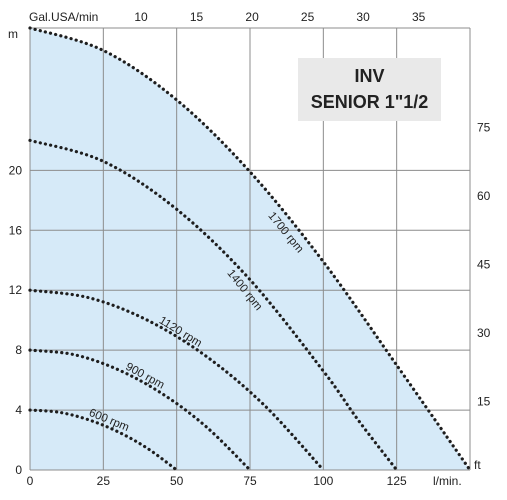  I want to click on y-tick-label: 12, so click(16, 290).